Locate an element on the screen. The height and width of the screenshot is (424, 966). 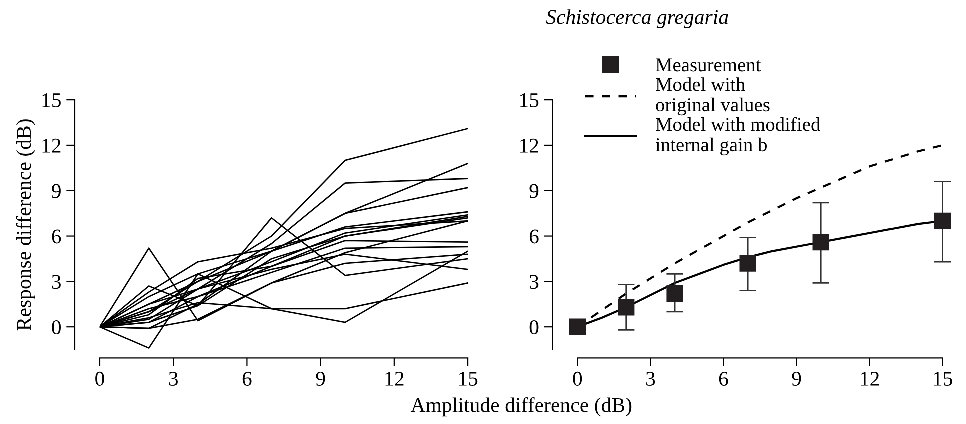
legend-label: Measurement is located at coordinates (709, 65).